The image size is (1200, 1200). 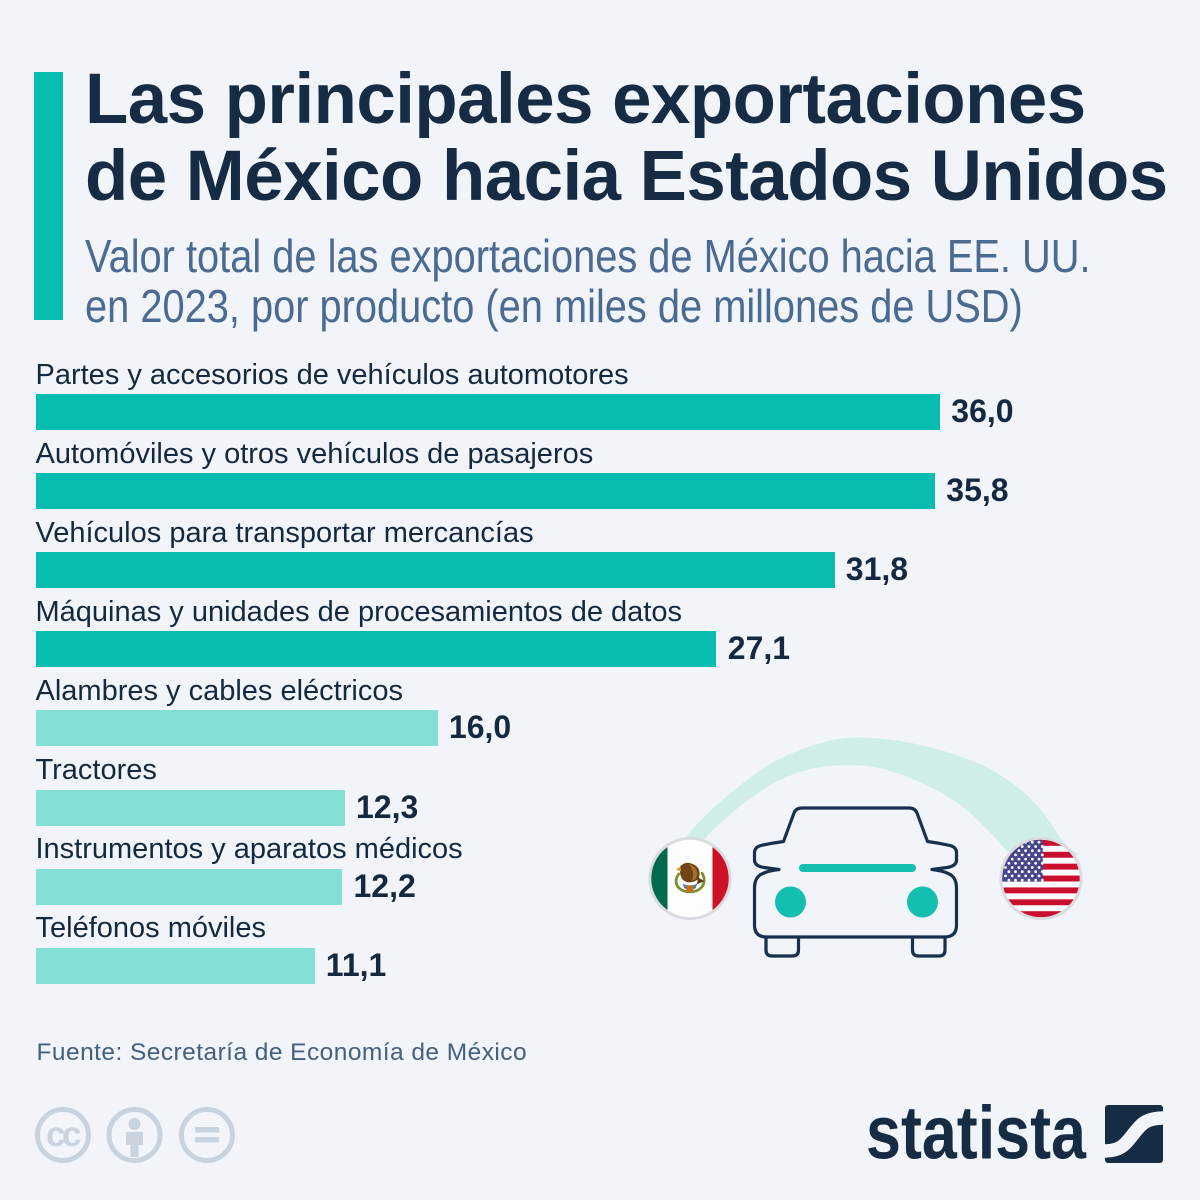 I want to click on svg-text: statista, so click(x=976, y=1132).